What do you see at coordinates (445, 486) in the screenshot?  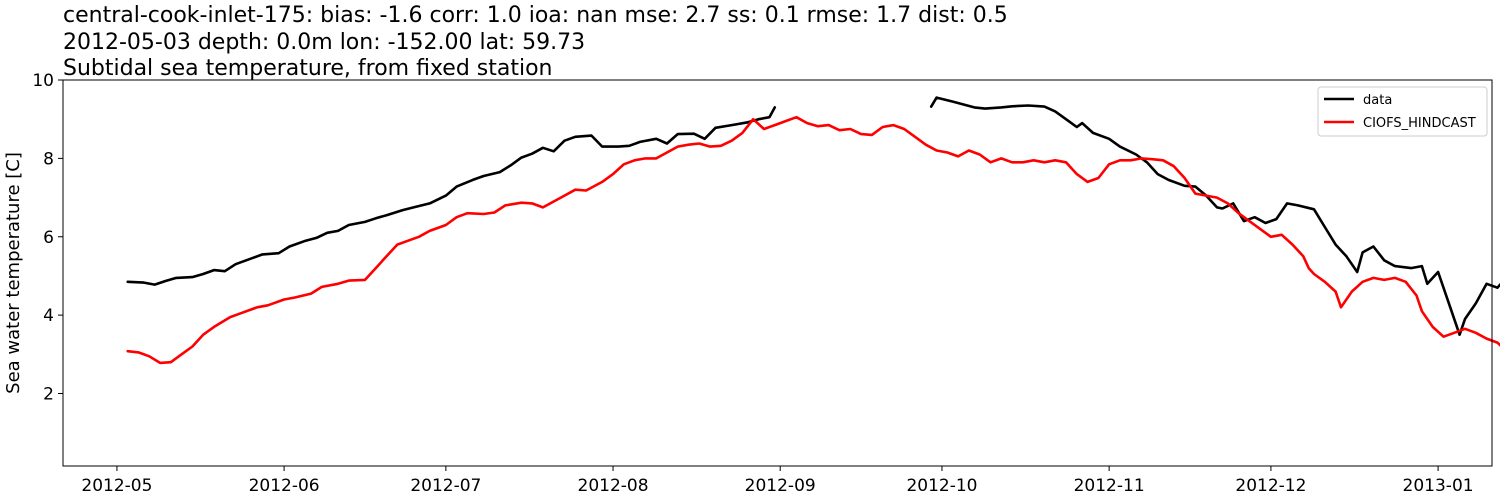 I see `x-tick-label: 2012-07` at bounding box center [445, 486].